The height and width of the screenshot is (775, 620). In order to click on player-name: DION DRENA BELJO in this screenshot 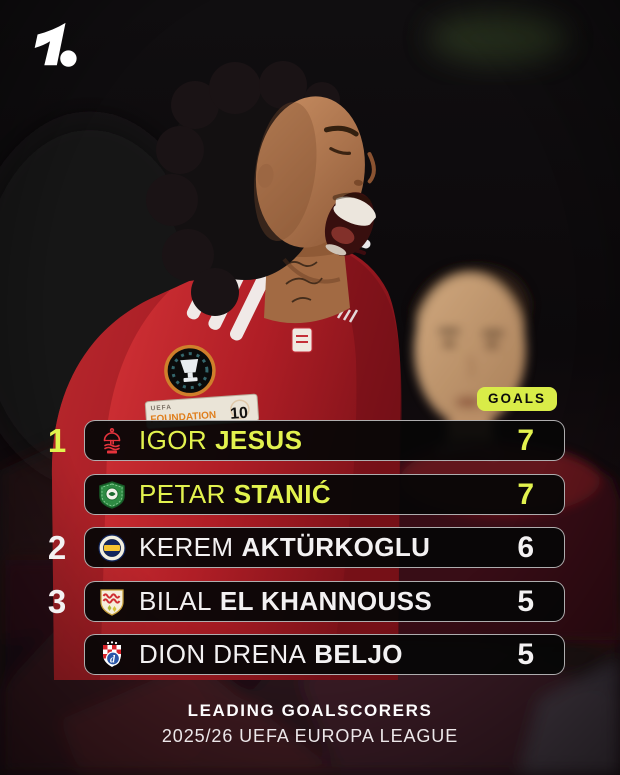, I will do `click(271, 654)`.